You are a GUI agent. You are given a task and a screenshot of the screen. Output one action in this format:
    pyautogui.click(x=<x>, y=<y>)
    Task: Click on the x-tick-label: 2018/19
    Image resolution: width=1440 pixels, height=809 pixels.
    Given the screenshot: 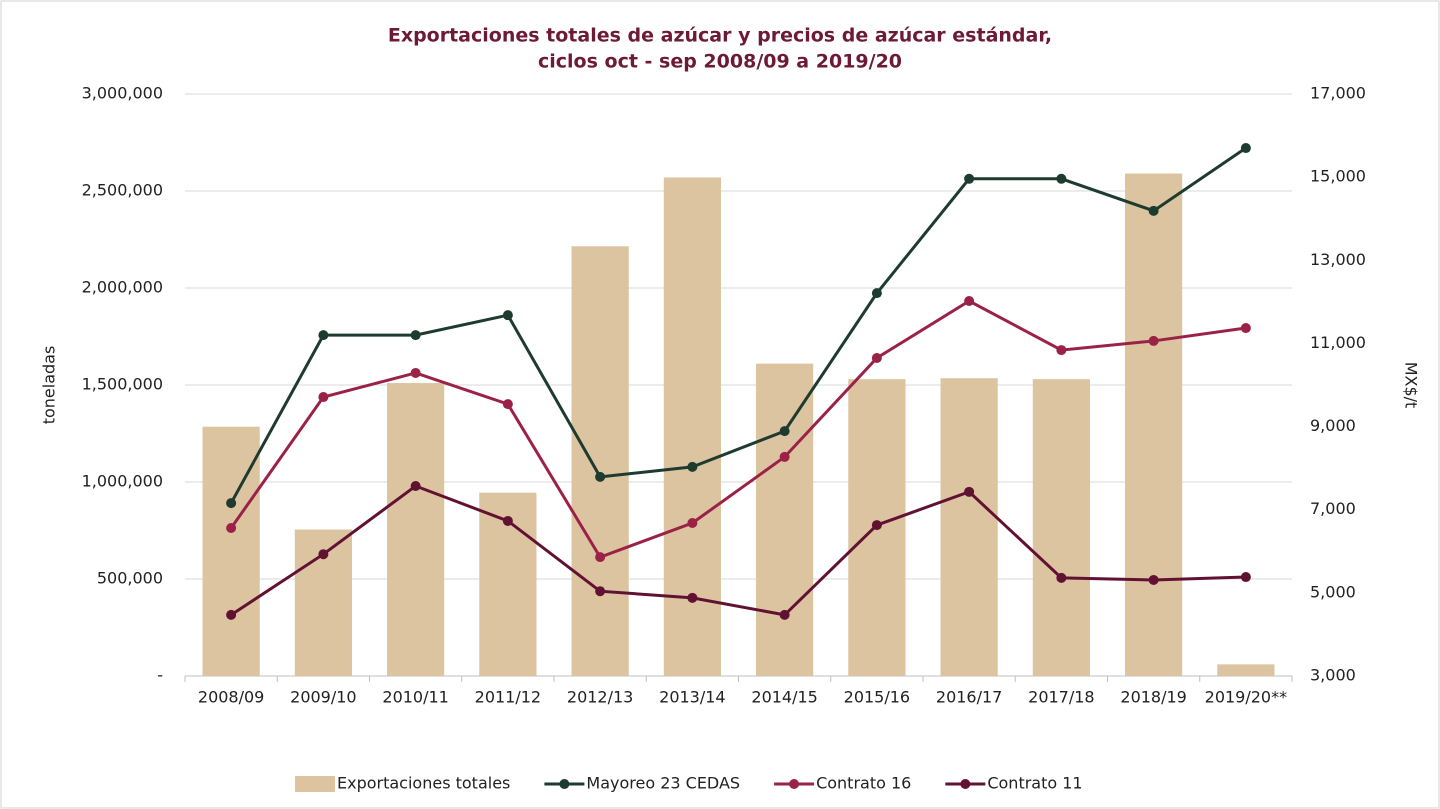 What is the action you would take?
    pyautogui.click(x=1153, y=697)
    